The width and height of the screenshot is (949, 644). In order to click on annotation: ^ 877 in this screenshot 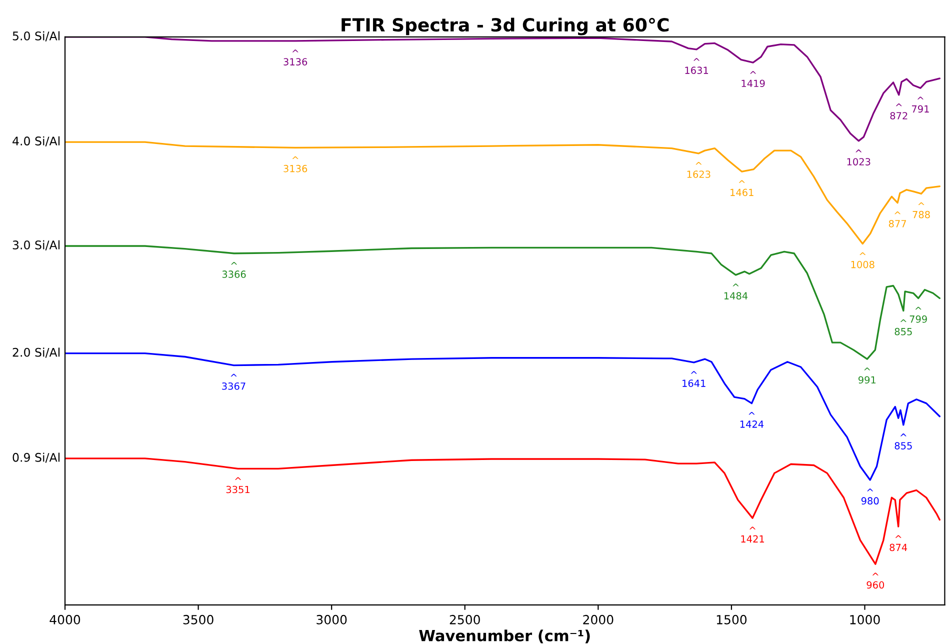, I will do `click(897, 219)`.